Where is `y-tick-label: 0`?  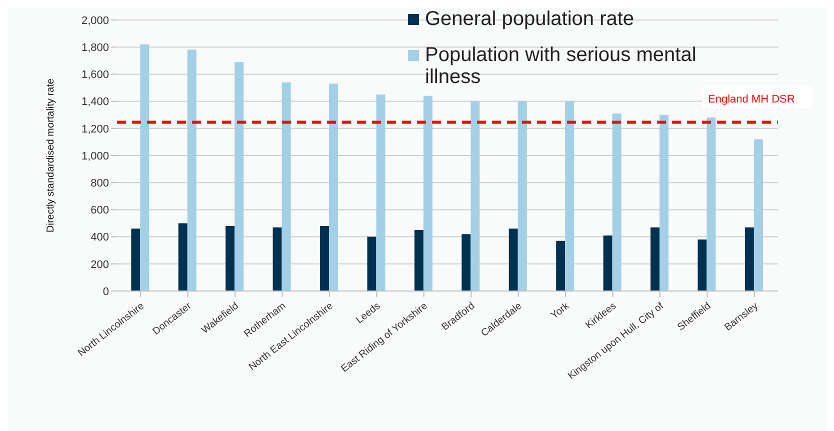
y-tick-label: 0 is located at coordinates (105, 292).